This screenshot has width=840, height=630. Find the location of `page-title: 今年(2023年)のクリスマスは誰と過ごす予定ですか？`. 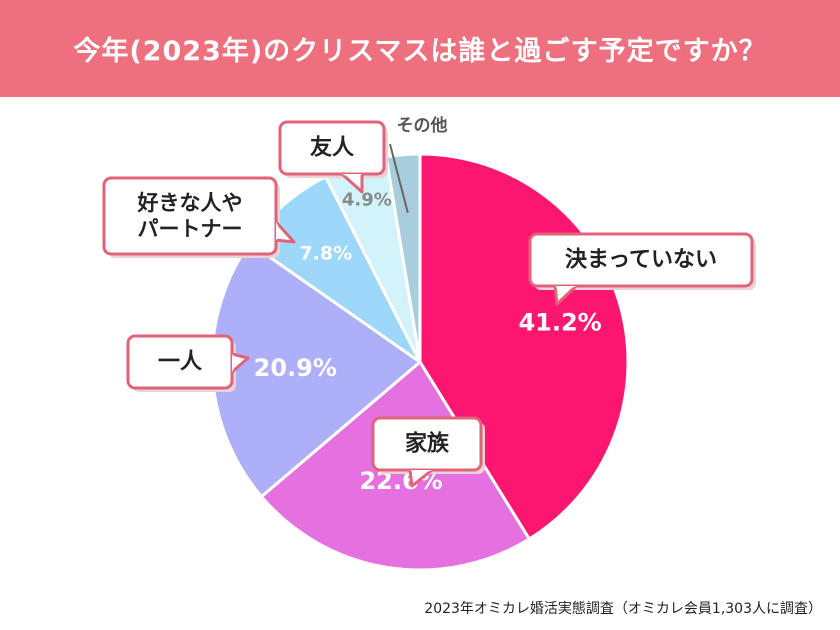

page-title: 今年(2023年)のクリスマスは誰と過ごす予定ですか？ is located at coordinates (420, 51).